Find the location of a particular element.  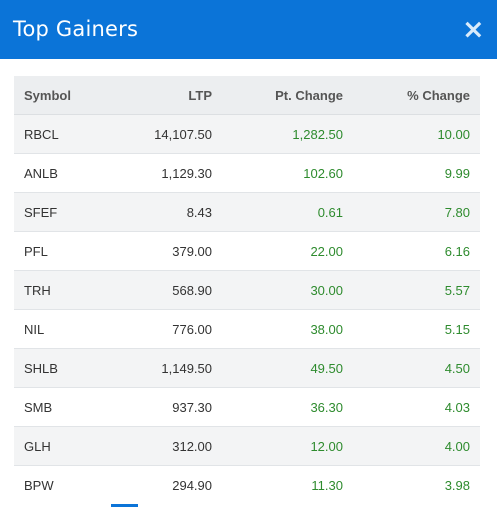

cell-pt-change: 102.60 is located at coordinates (287, 173).